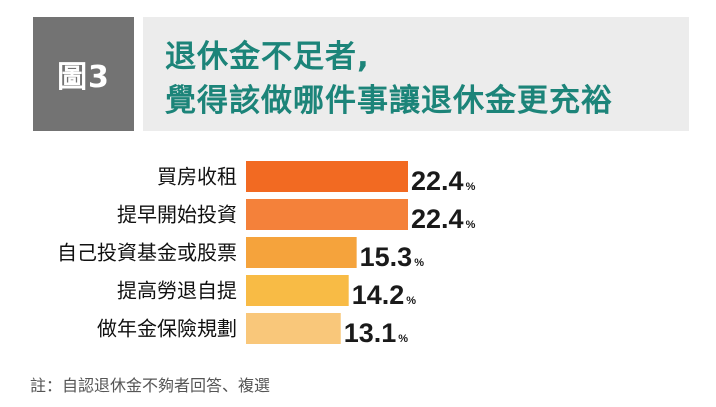 The width and height of the screenshot is (716, 407). What do you see at coordinates (392, 257) in the screenshot?
I see `value-label: 15.3%` at bounding box center [392, 257].